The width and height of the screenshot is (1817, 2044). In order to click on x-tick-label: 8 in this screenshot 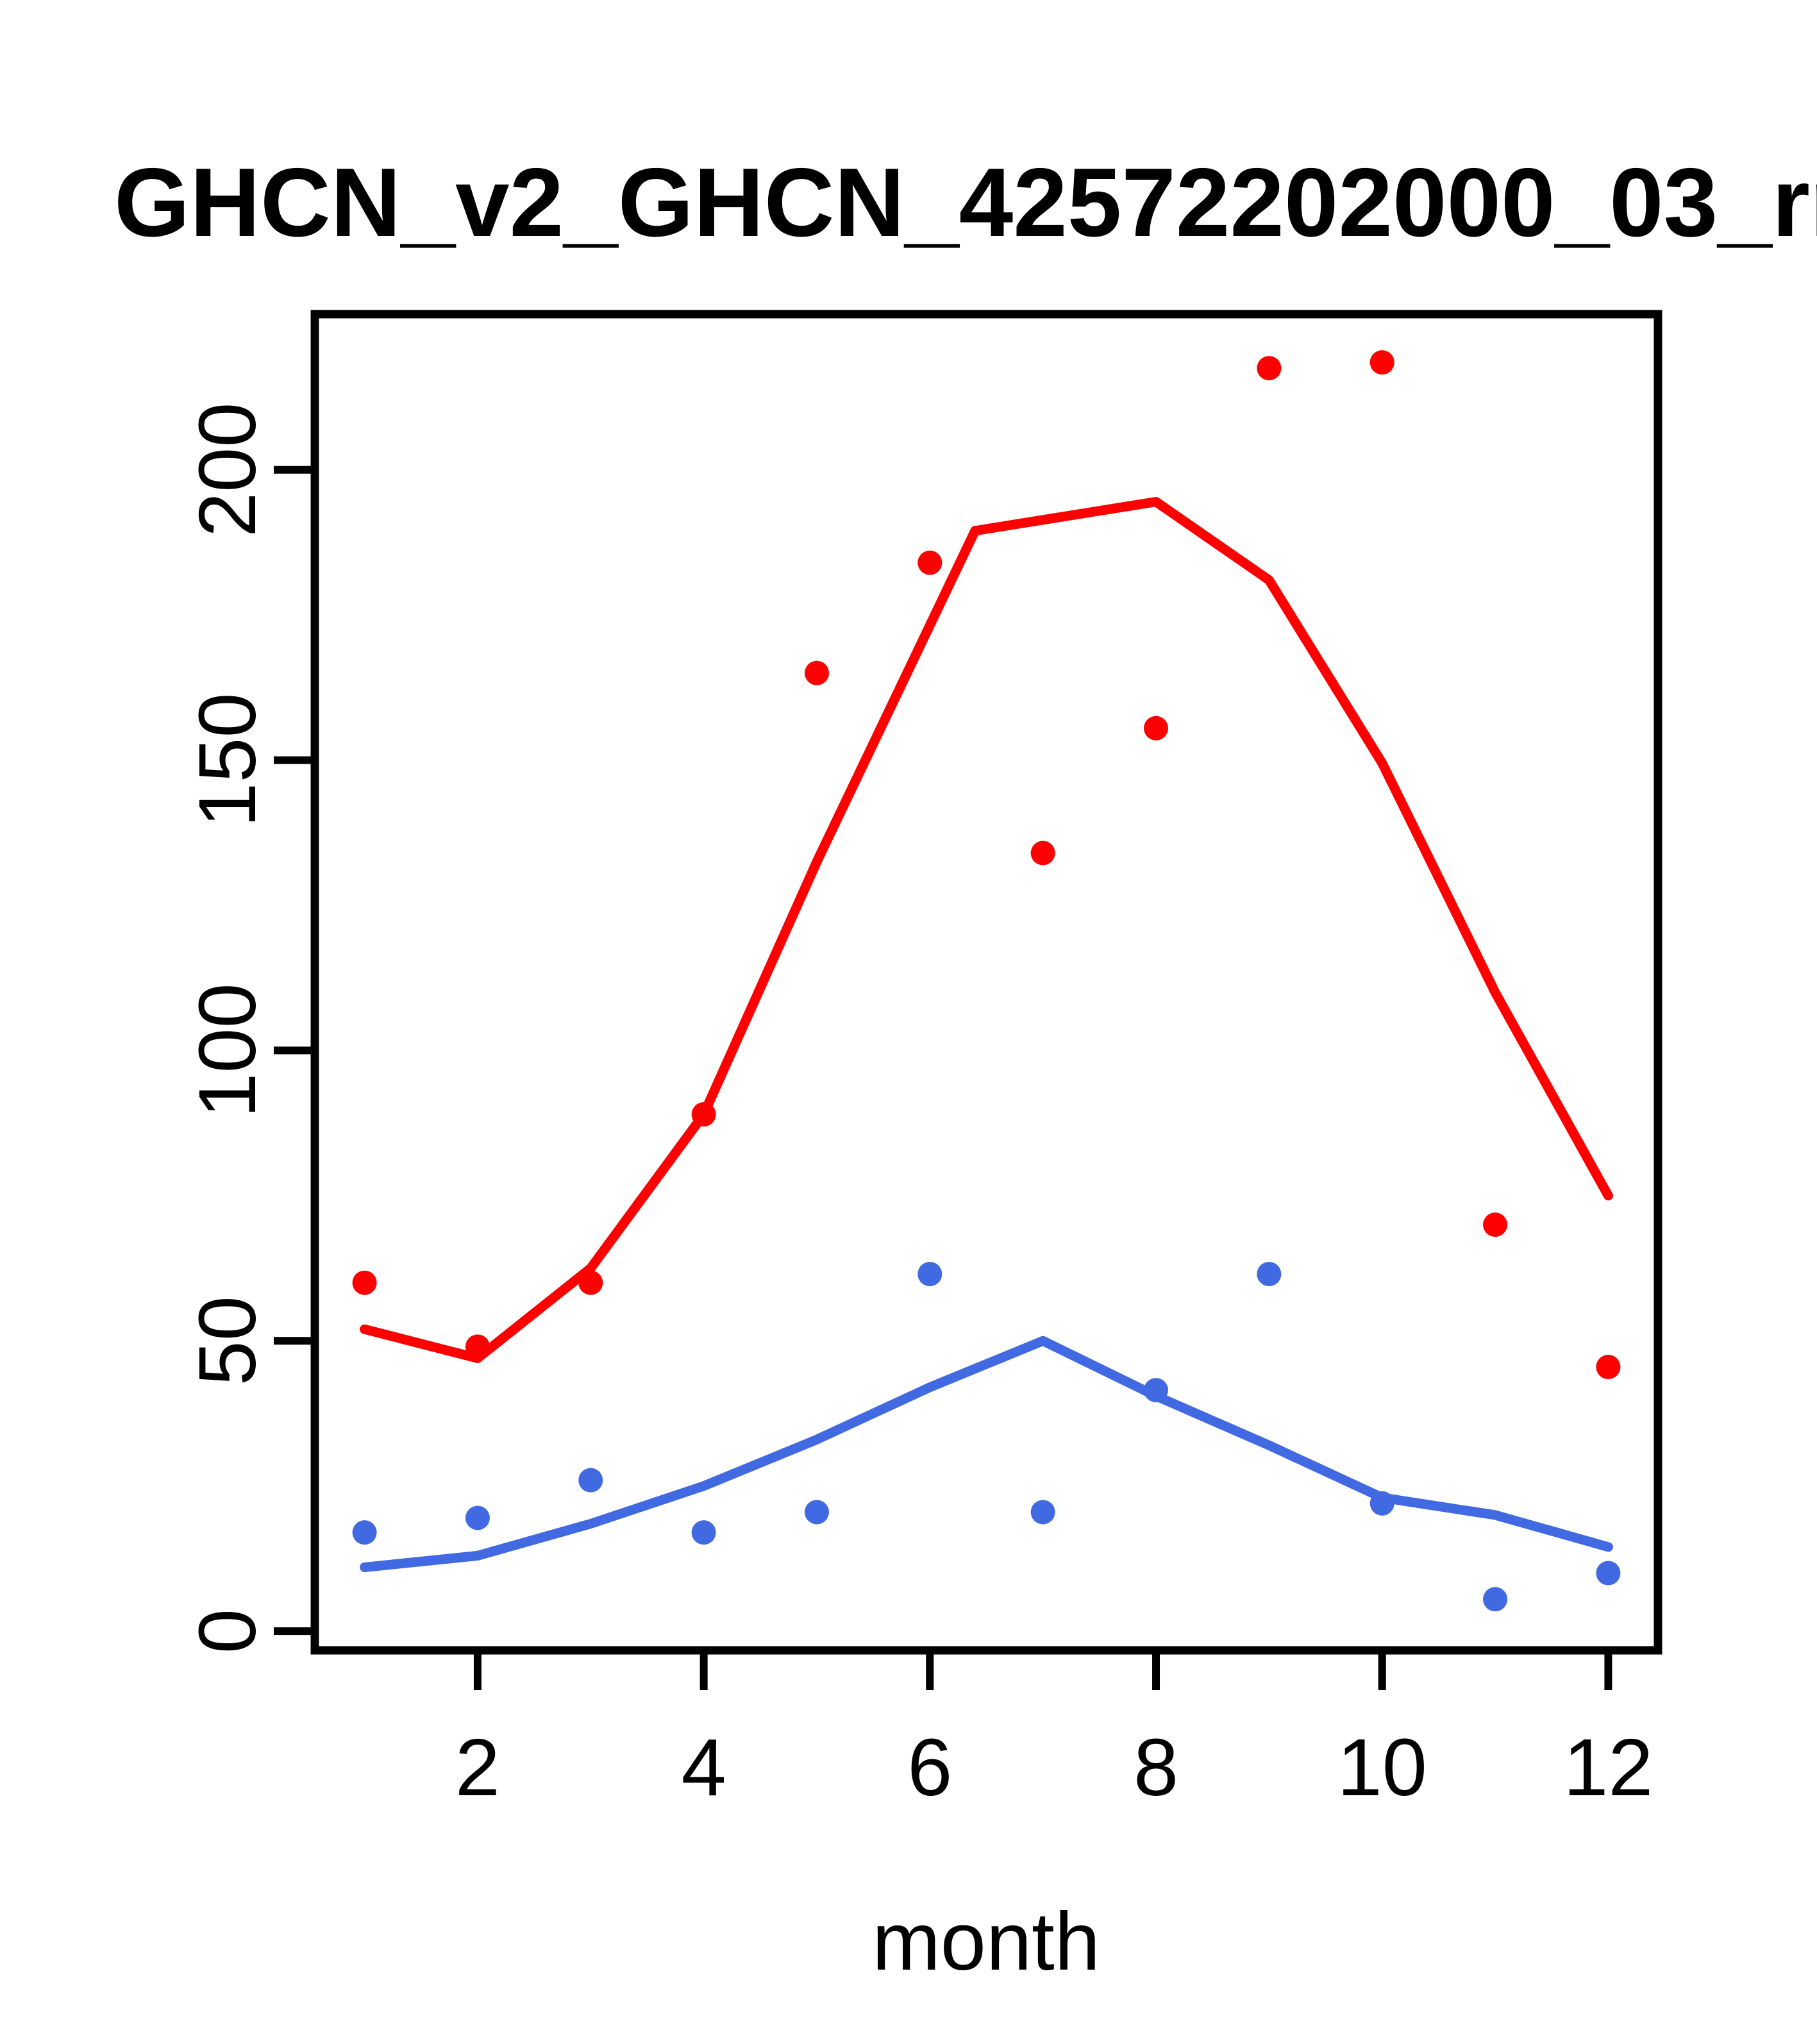, I will do `click(1156, 1767)`.